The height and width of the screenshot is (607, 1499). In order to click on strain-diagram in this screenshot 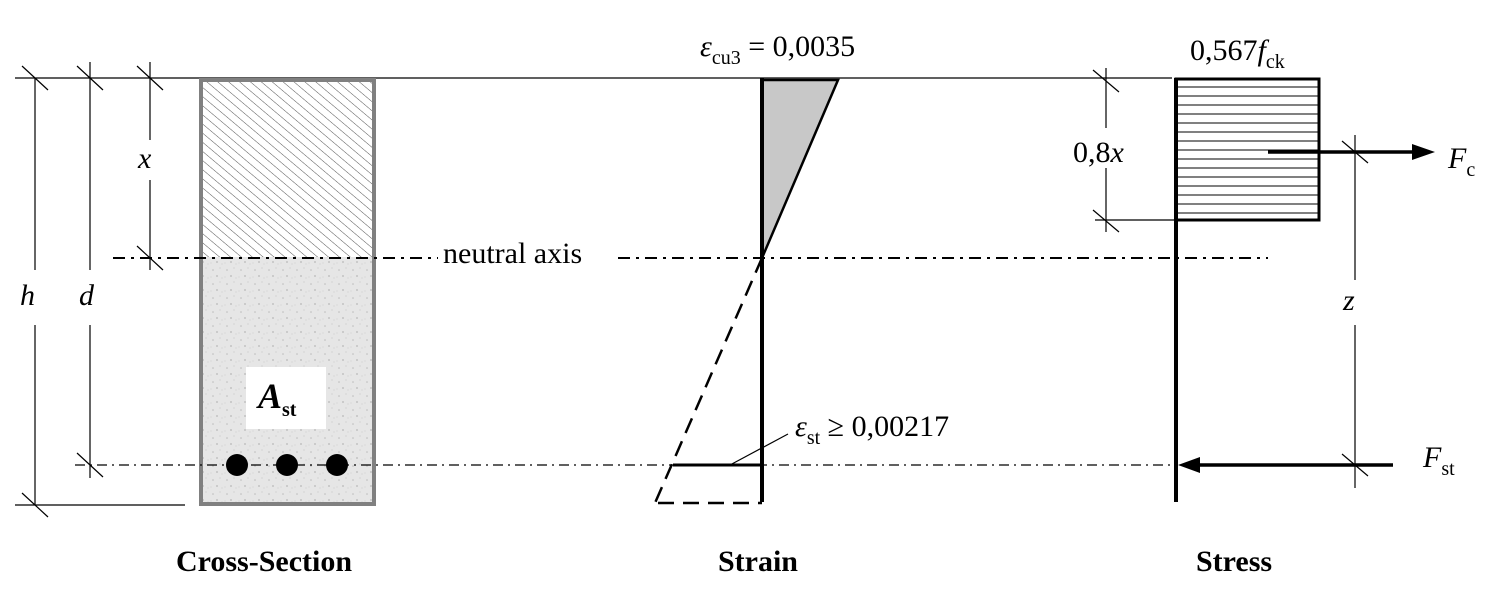, I will do `click(746, 291)`.